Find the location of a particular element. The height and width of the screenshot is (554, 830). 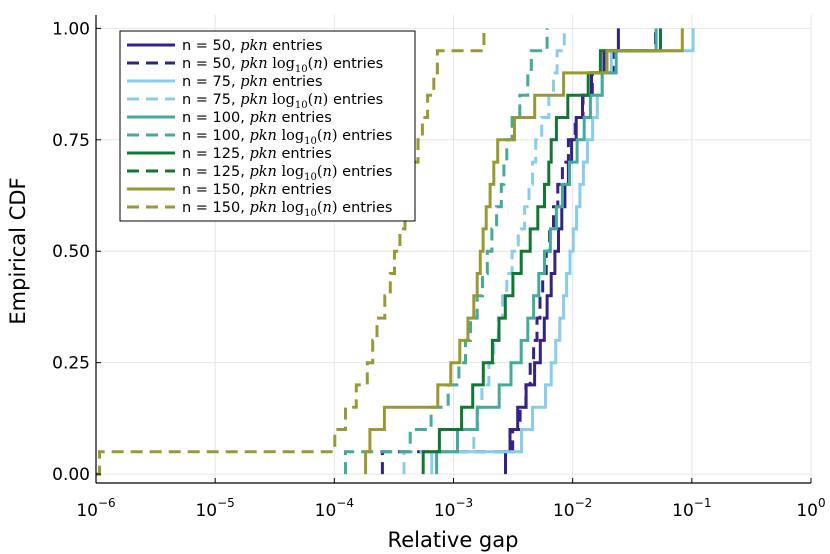

x-tick-label: 10⁻⁴ is located at coordinates (334, 508).